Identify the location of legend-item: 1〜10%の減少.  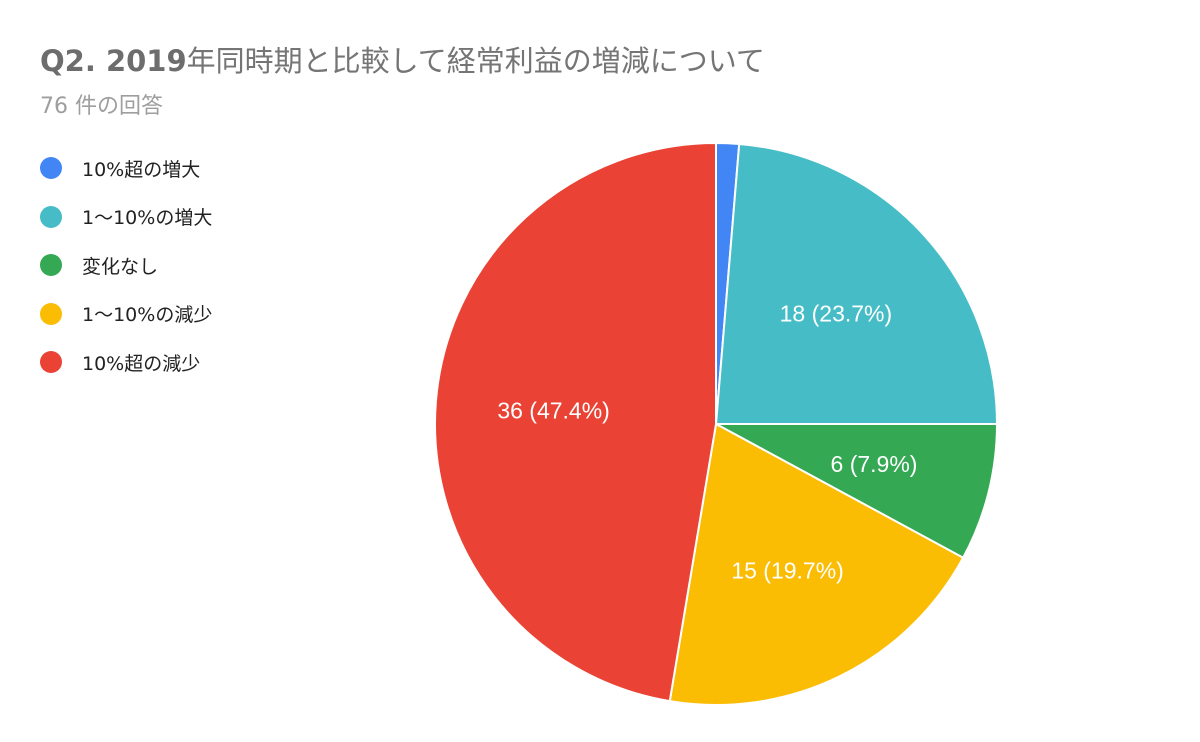
(126, 314).